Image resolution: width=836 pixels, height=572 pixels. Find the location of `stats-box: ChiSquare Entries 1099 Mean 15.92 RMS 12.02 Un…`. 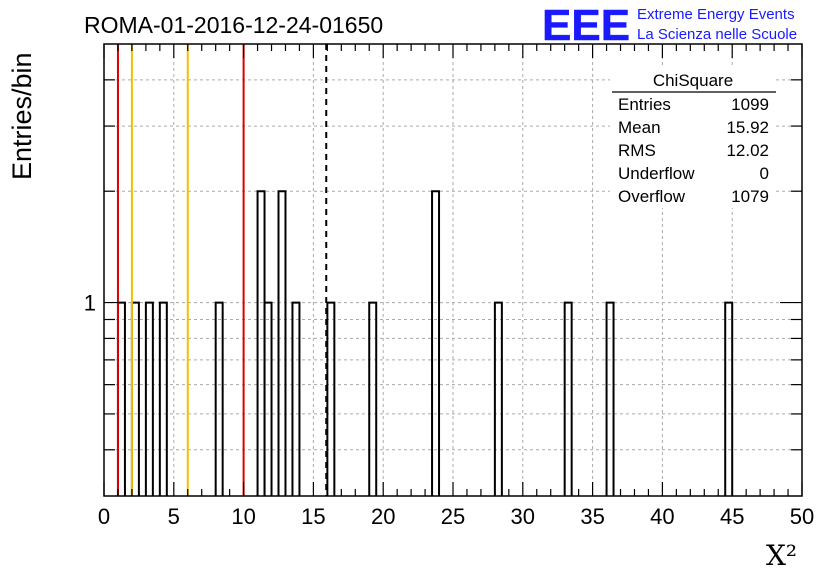

stats-box: ChiSquare Entries 1099 Mean 15.92 RMS 12.02 Un… is located at coordinates (693, 138).